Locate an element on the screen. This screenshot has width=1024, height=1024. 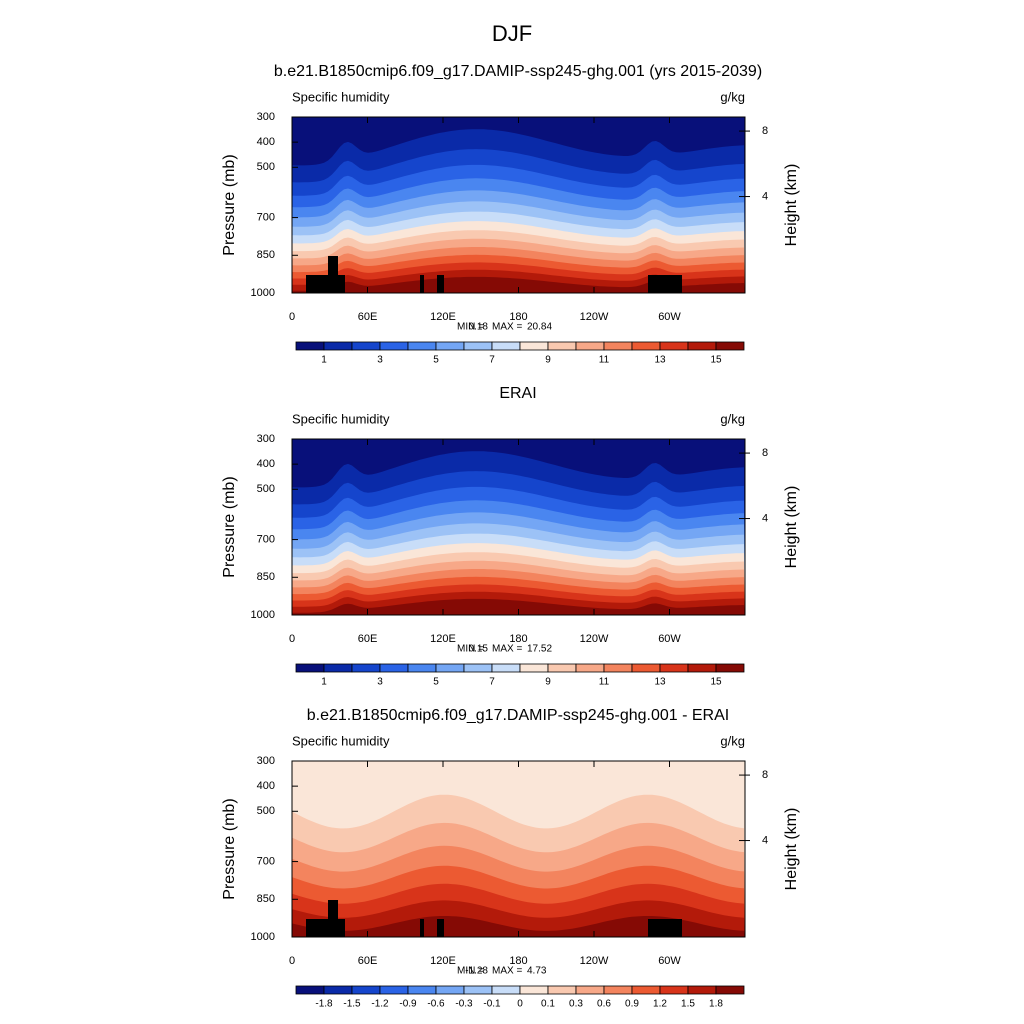
stat-value: 17.52 is located at coordinates (539, 649).